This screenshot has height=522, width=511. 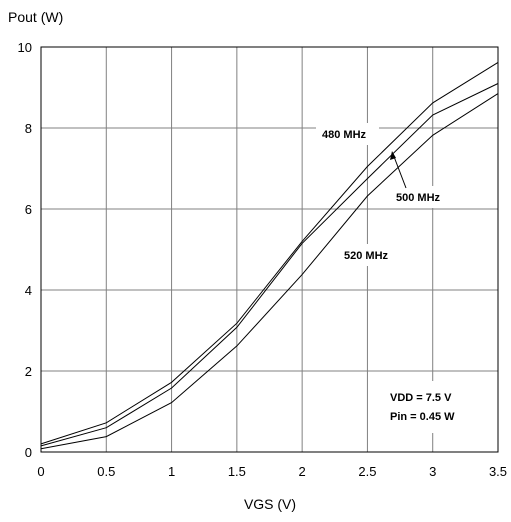 What do you see at coordinates (28, 452) in the screenshot?
I see `y-tick-label: 0` at bounding box center [28, 452].